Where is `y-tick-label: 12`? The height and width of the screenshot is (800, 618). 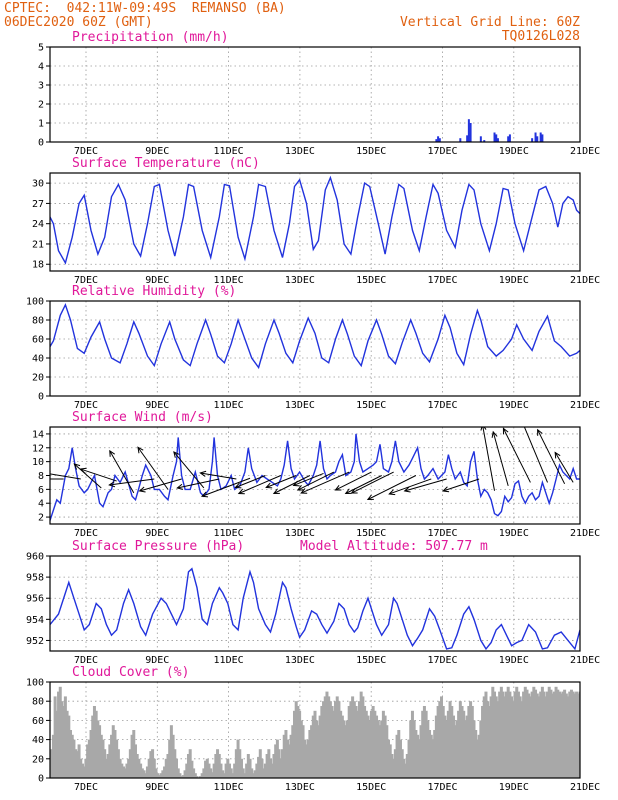 y-tick-label: 12 is located at coordinates (38, 448).